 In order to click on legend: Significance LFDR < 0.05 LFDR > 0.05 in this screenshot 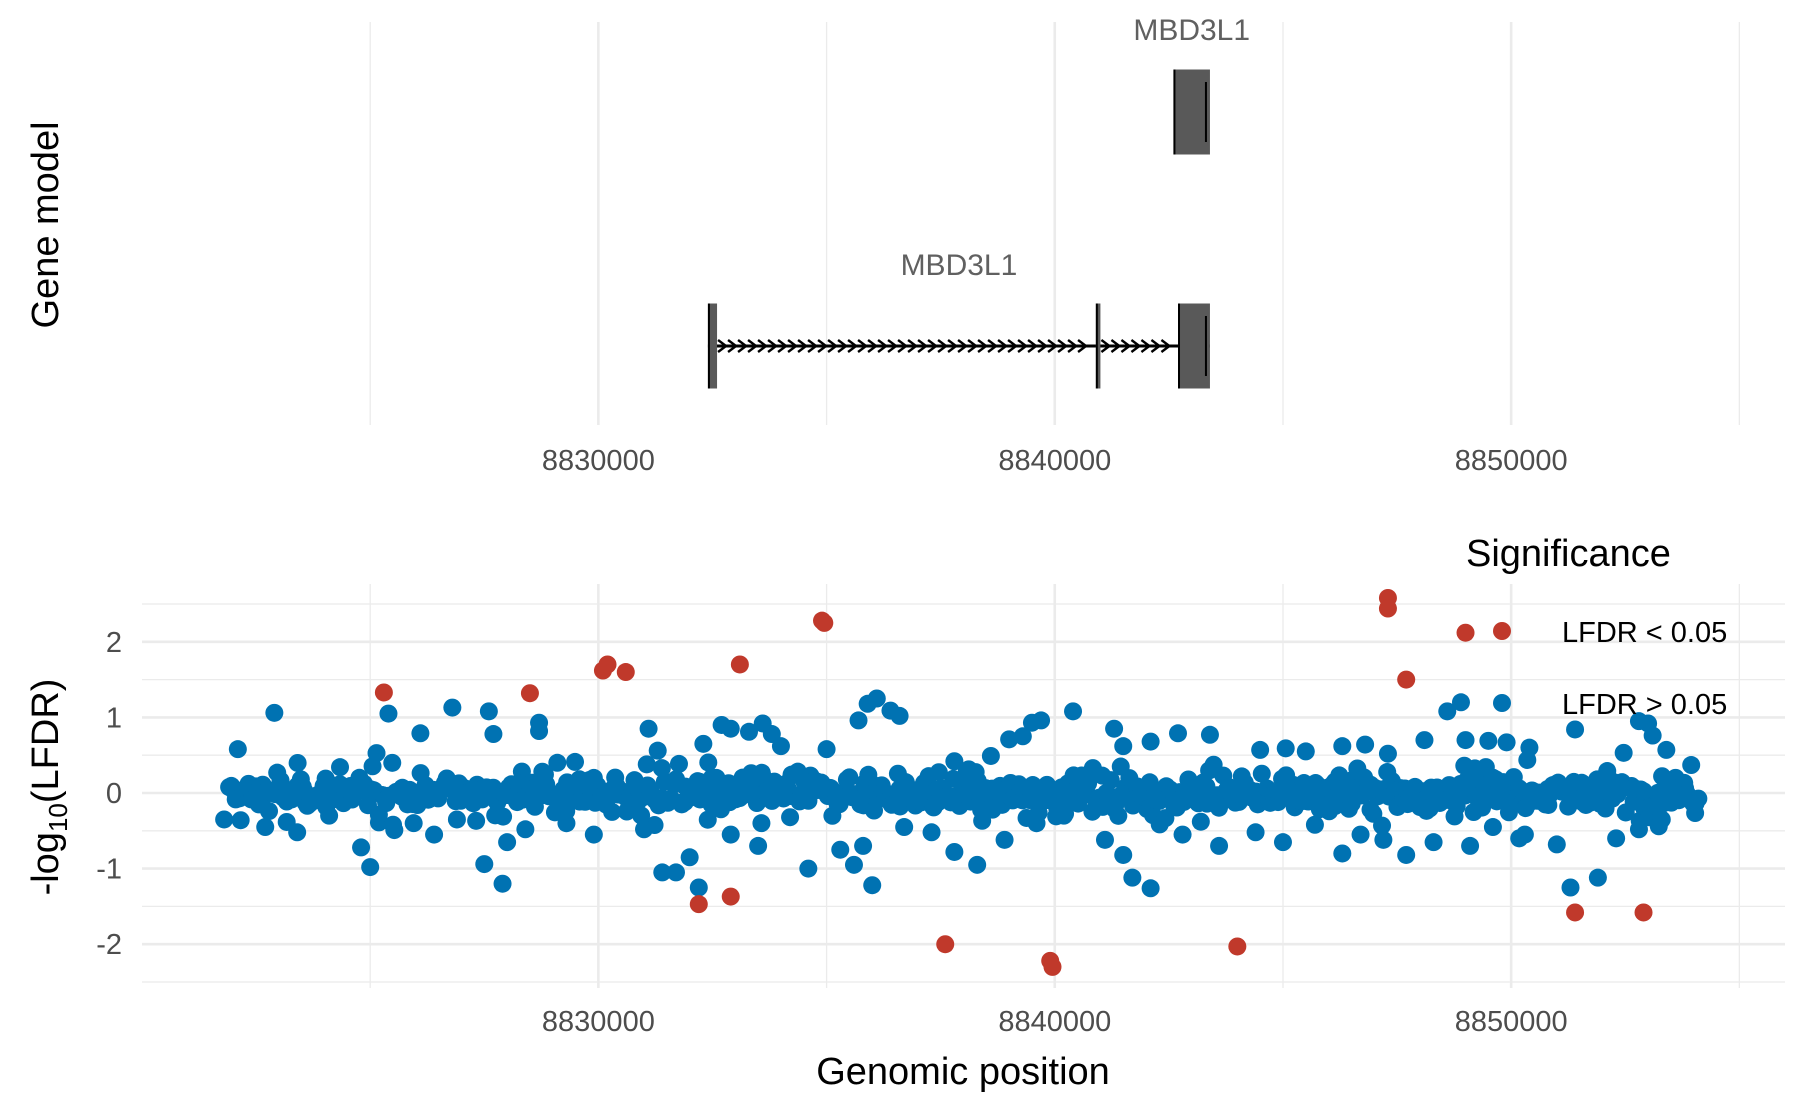, I will do `click(1596, 627)`.